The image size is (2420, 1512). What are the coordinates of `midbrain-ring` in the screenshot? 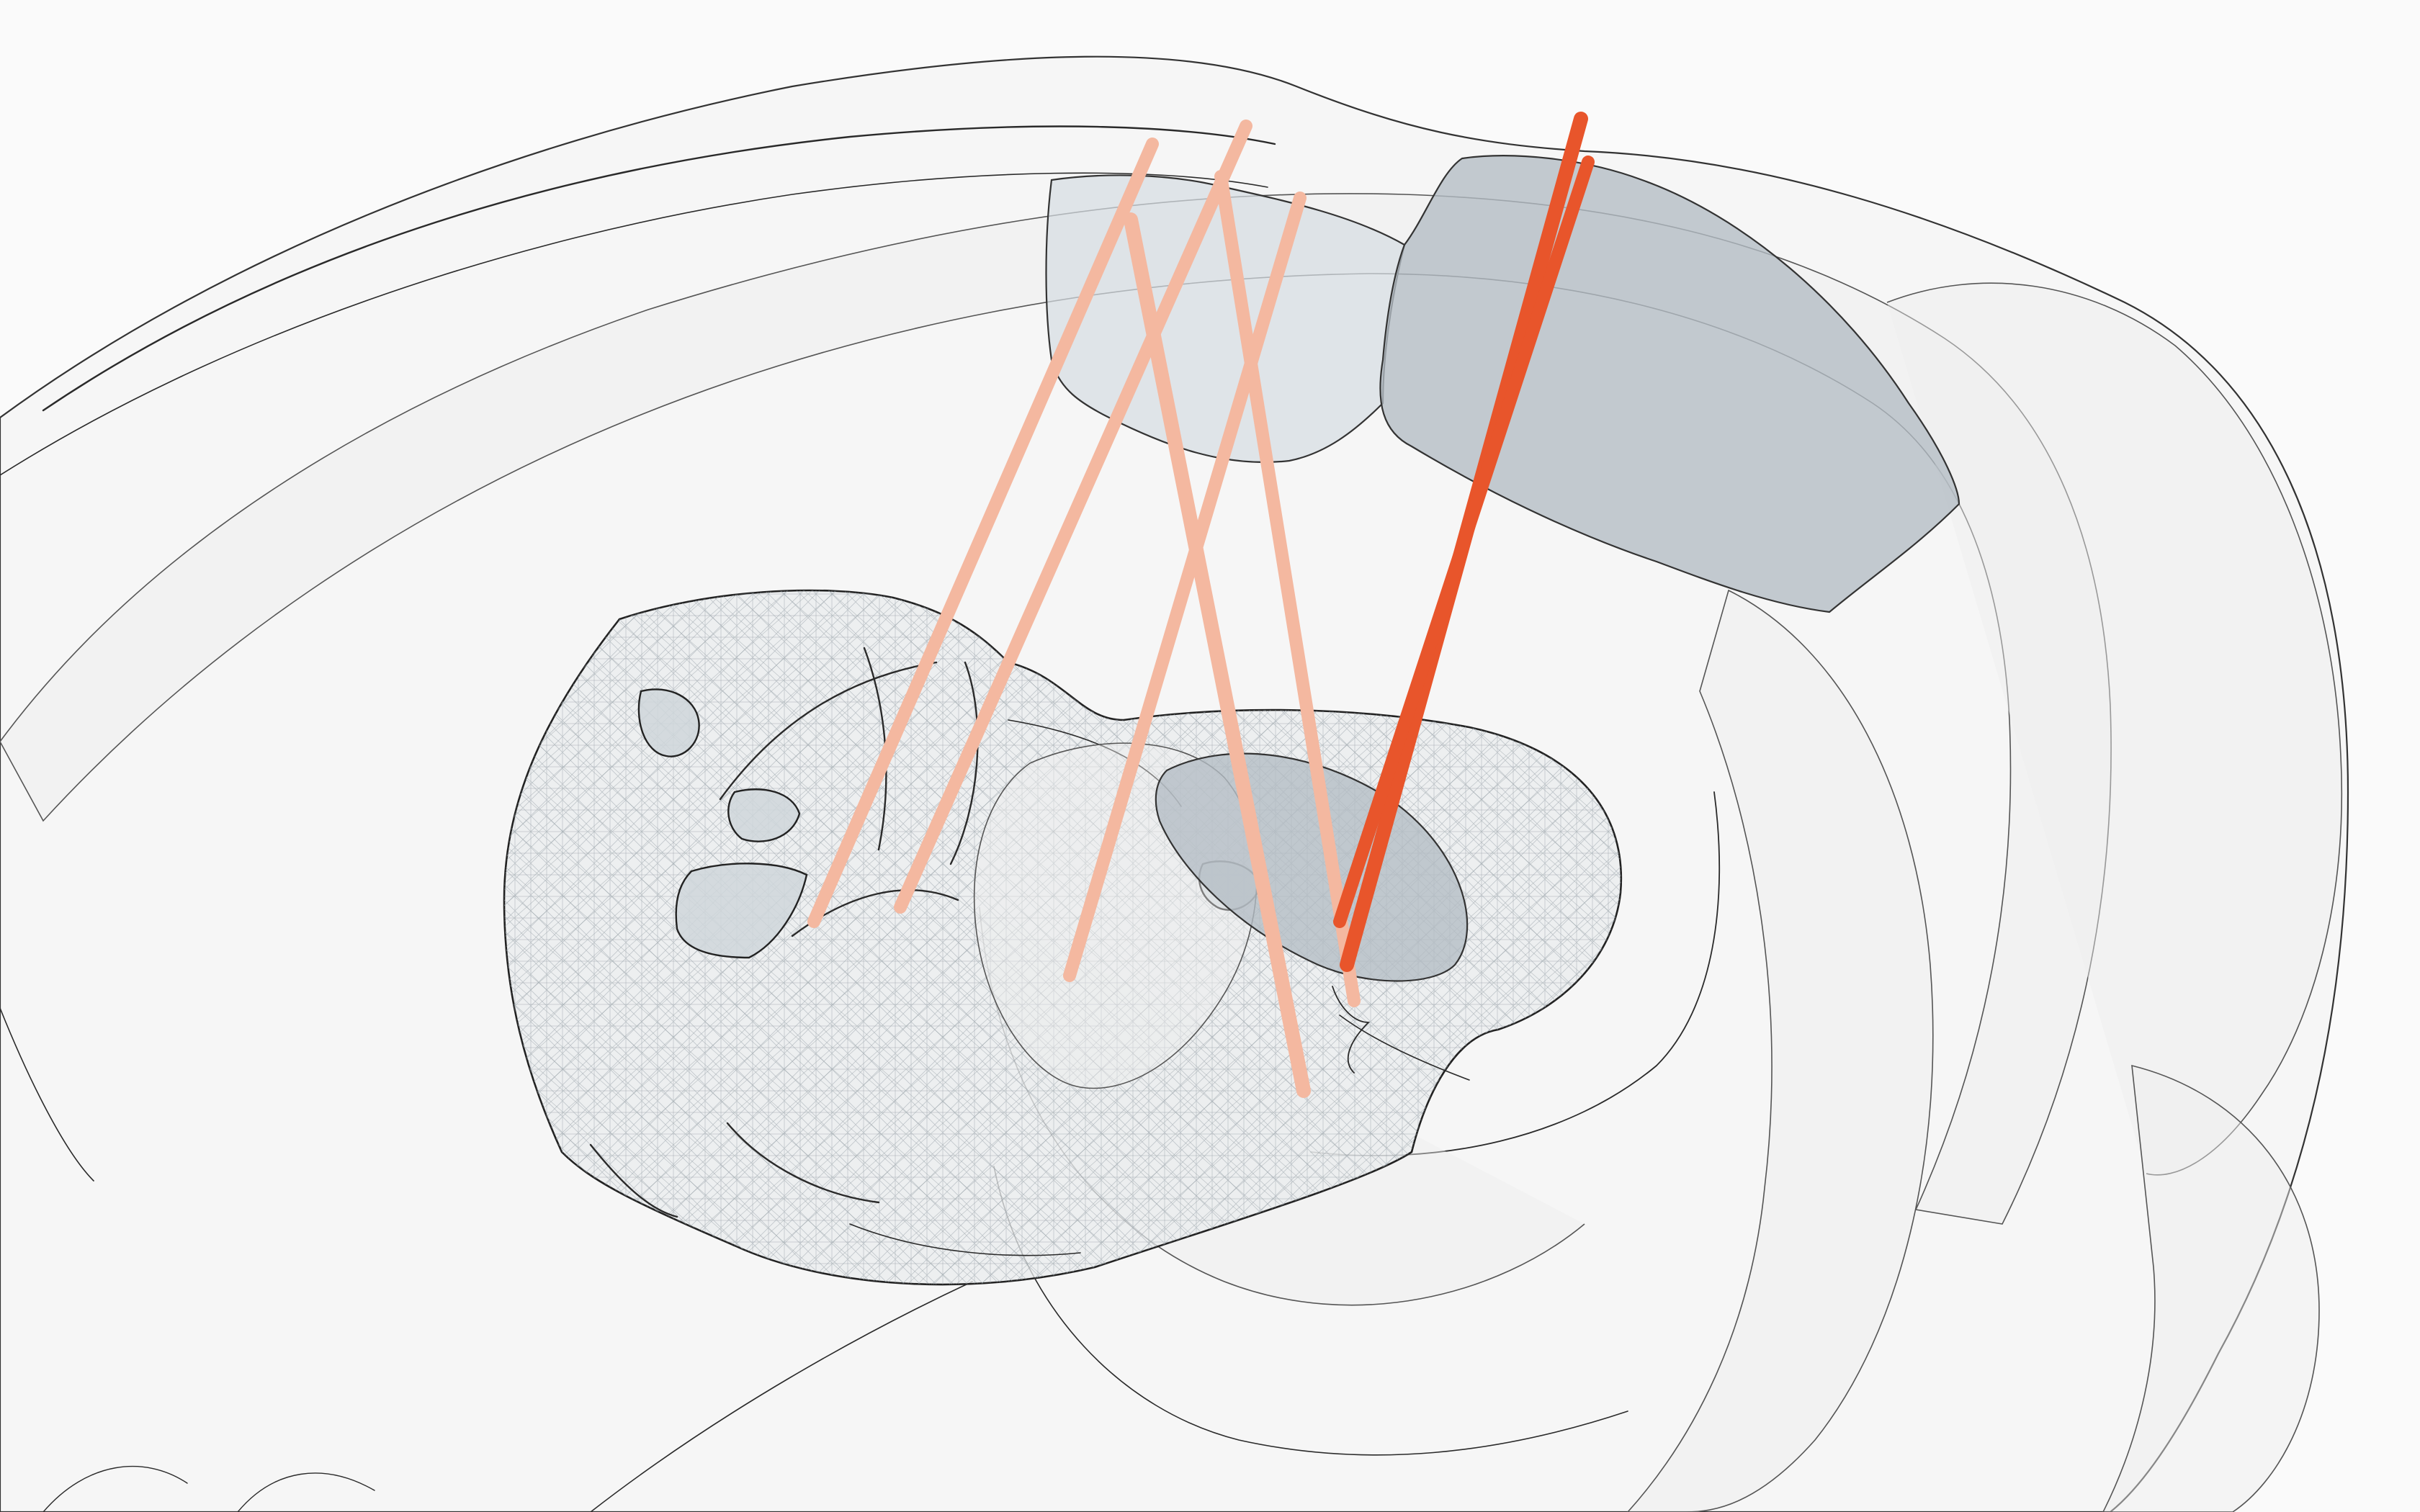 It's located at (1780, 1050).